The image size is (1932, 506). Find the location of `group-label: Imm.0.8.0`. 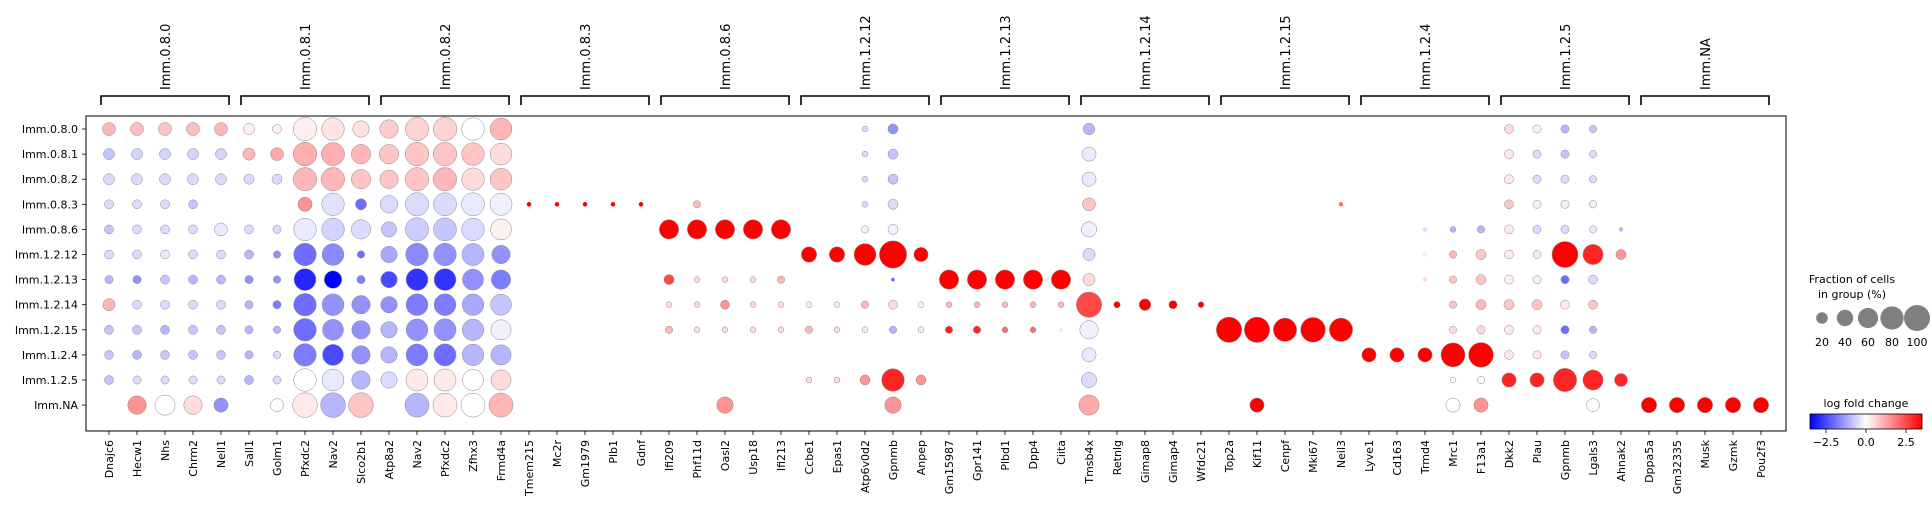

group-label: Imm.0.8.0 is located at coordinates (166, 57).